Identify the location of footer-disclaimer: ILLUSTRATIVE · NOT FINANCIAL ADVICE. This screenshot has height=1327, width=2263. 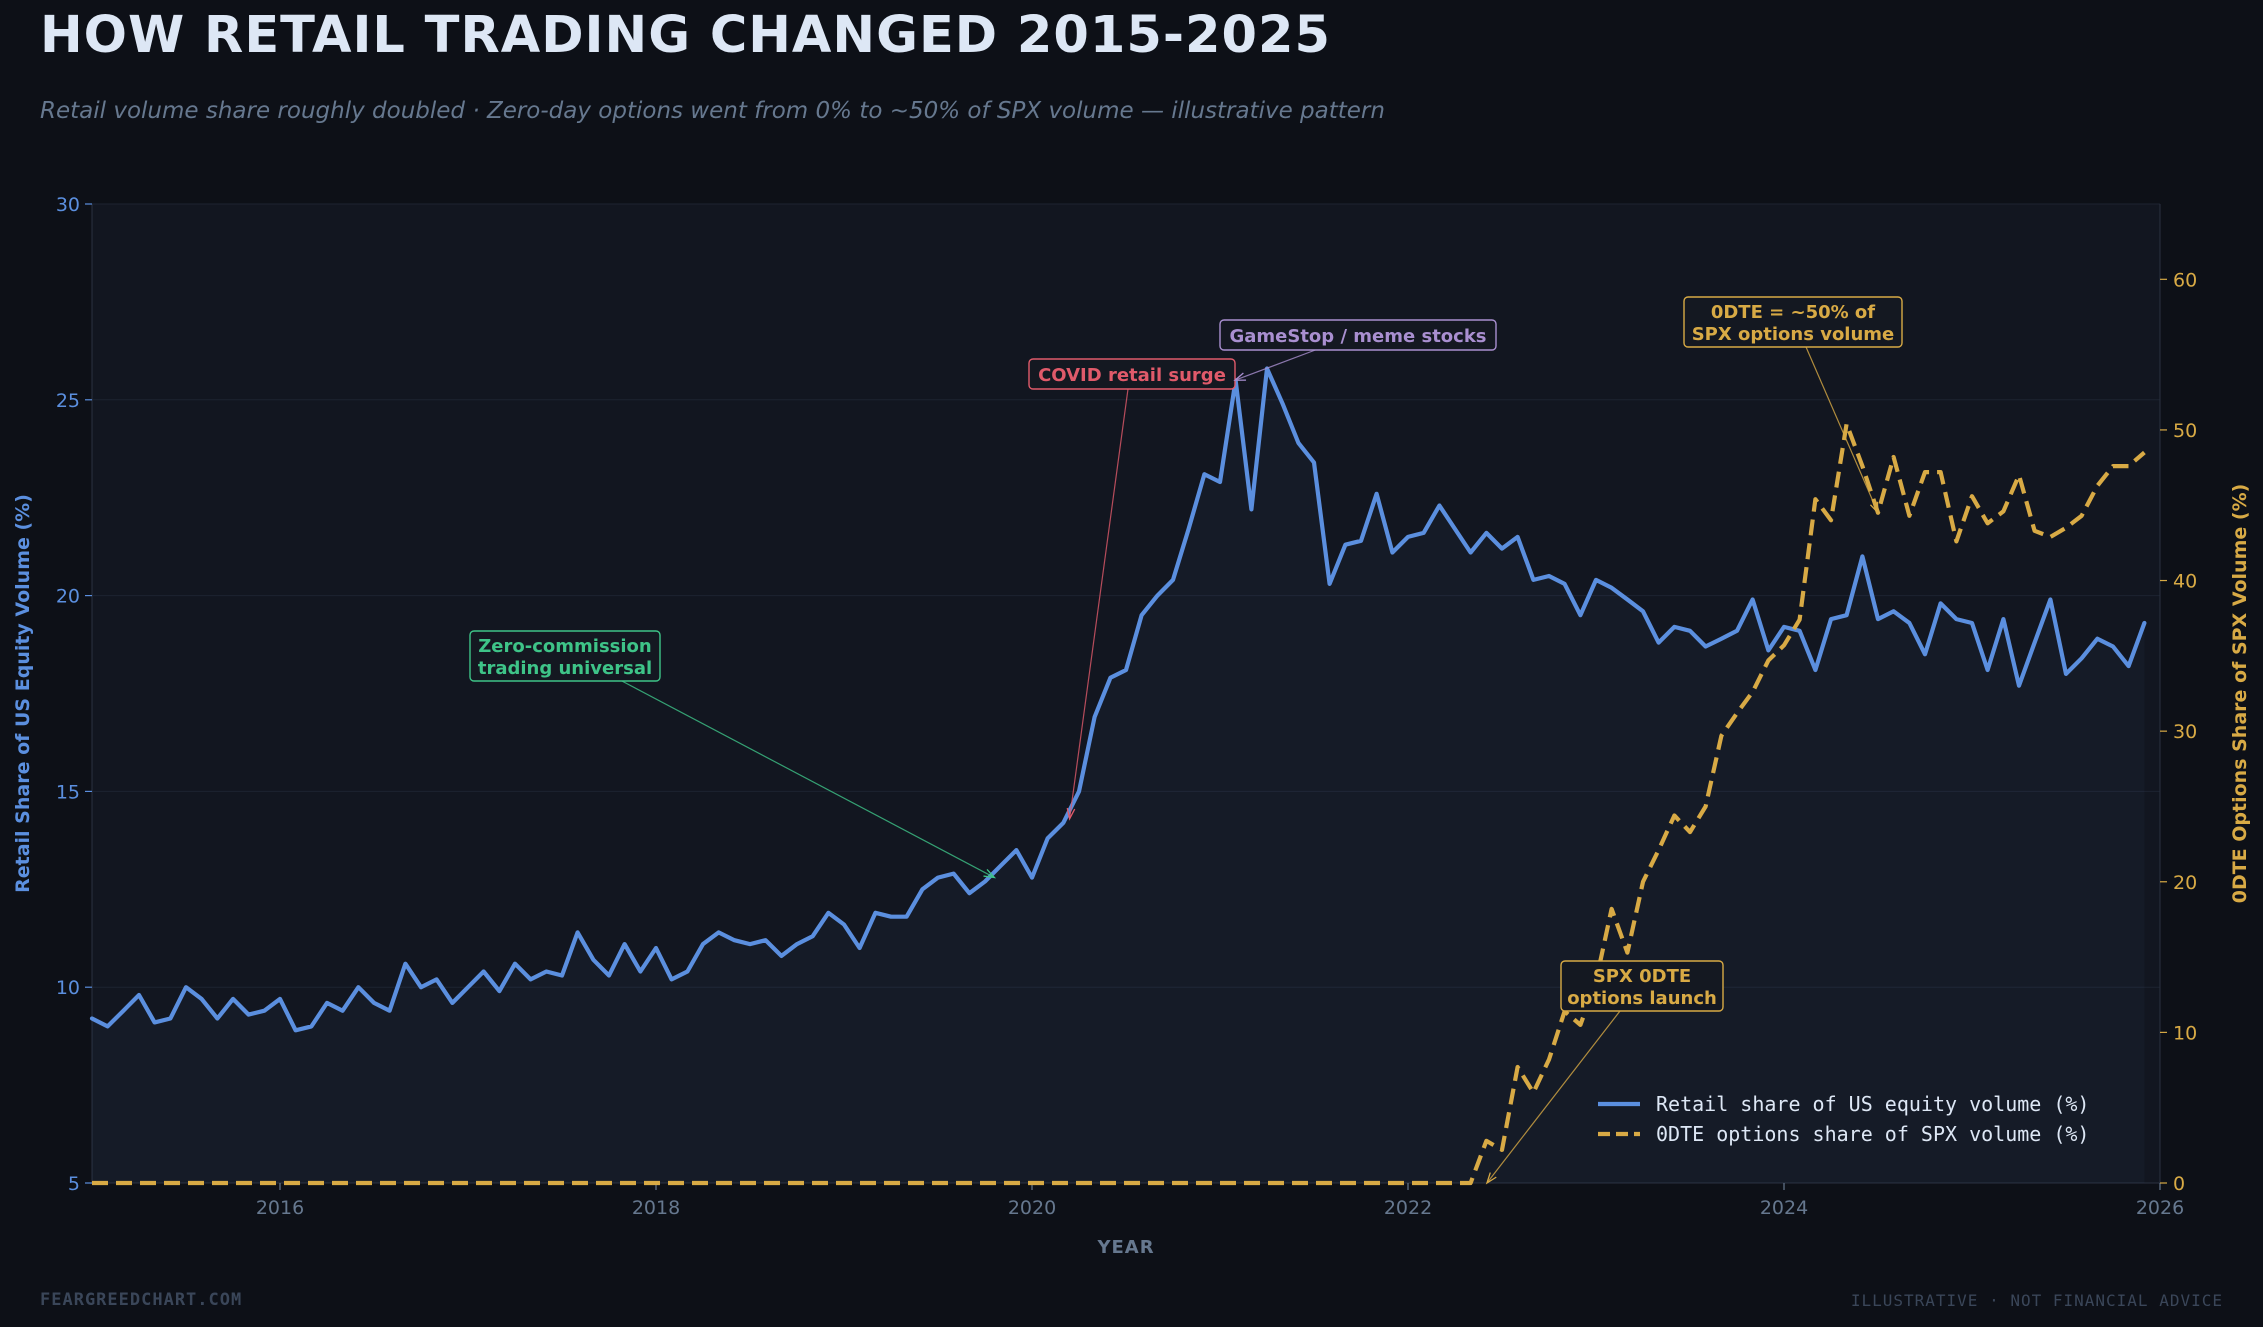
(2036, 1300).